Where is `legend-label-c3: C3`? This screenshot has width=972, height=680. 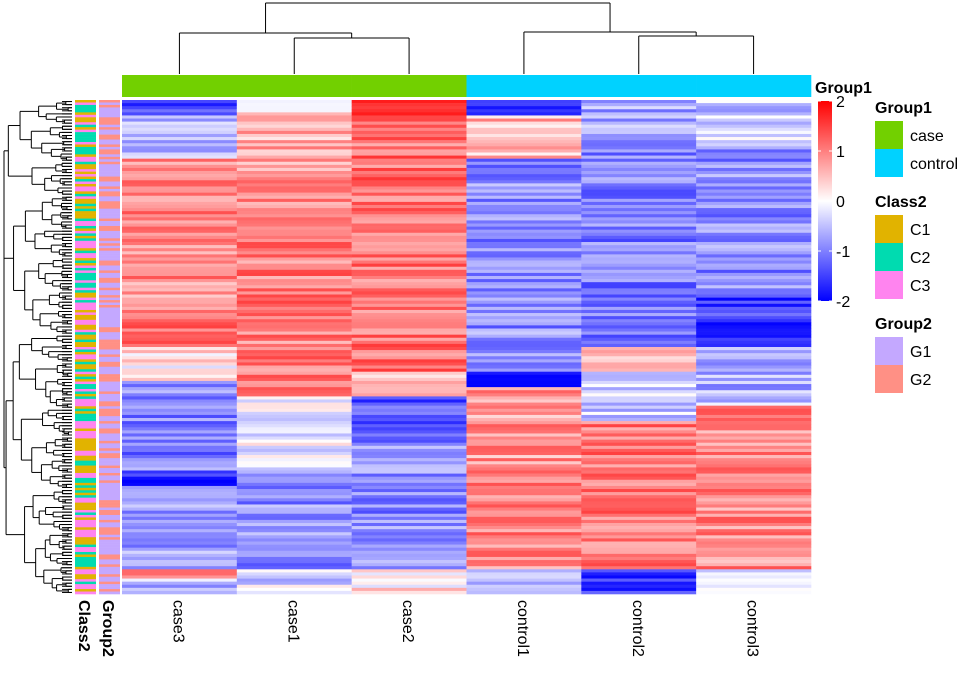
legend-label-c3: C3 is located at coordinates (920, 286).